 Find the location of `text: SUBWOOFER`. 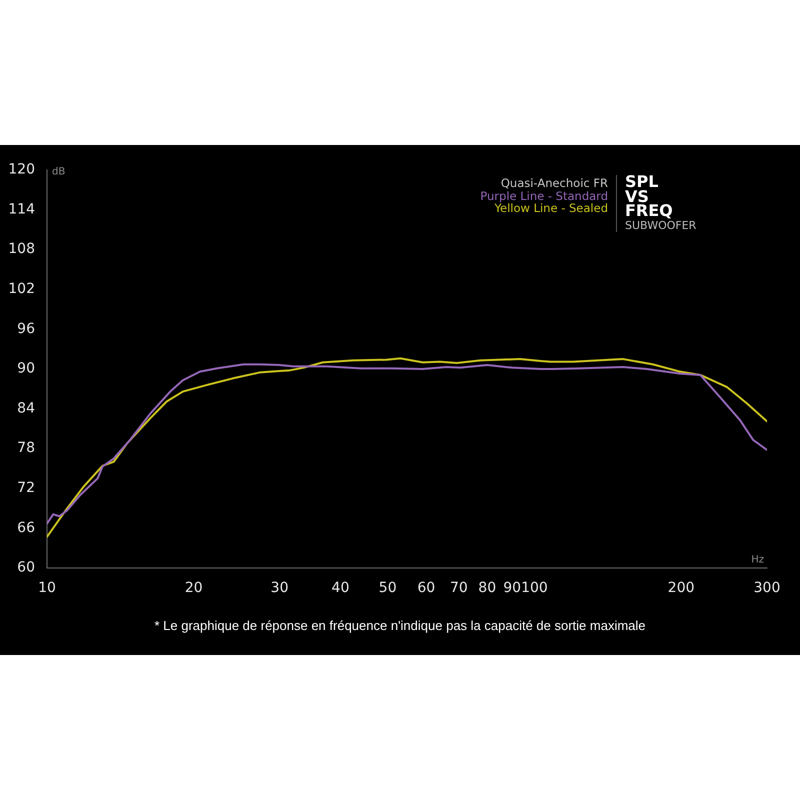

text: SUBWOOFER is located at coordinates (661, 225).